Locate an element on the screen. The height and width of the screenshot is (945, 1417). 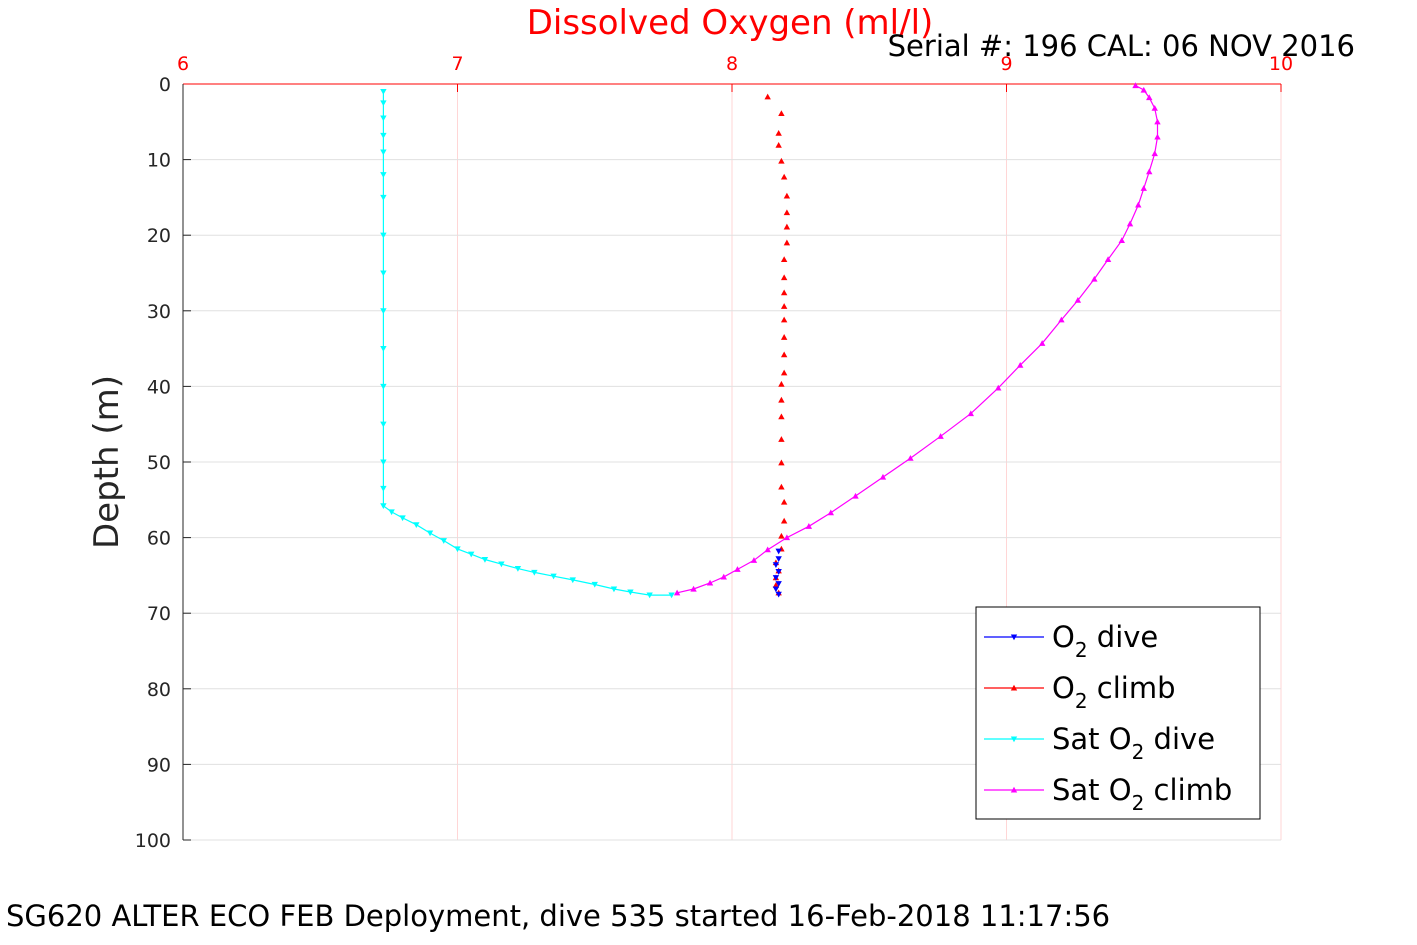
legend-label: O2 climb is located at coordinates (1114, 692).